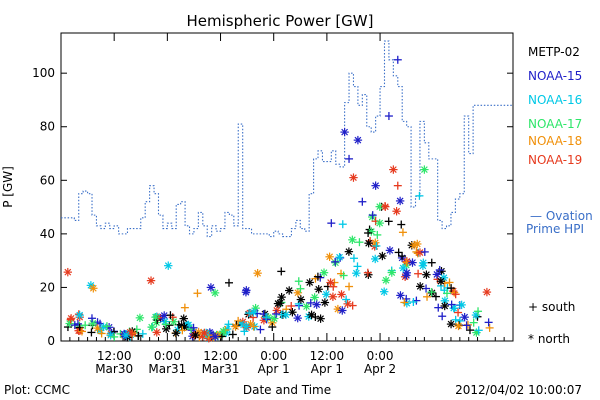 Image resolution: width=600 pixels, height=400 pixels. Describe the element at coordinates (47, 180) in the screenshot. I see `y-tick-label: 60` at that location.